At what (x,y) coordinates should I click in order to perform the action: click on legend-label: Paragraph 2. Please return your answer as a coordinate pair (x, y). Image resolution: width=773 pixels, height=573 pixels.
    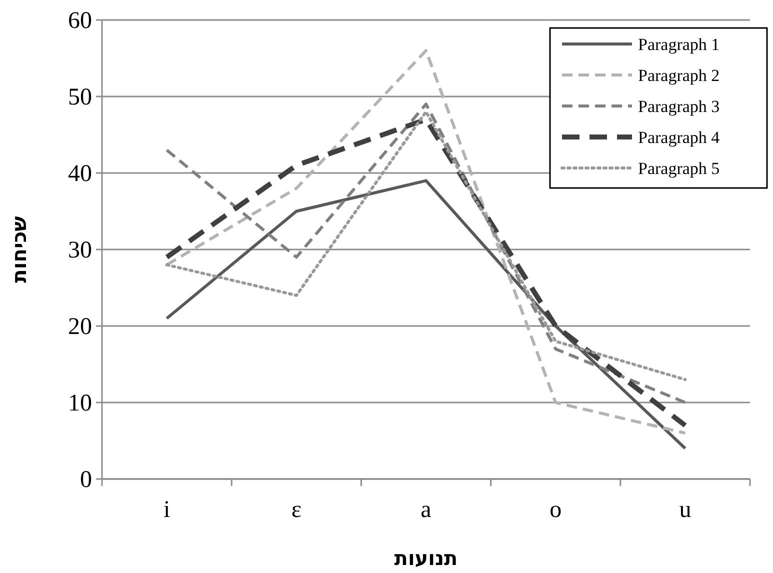
    Looking at the image, I should click on (679, 75).